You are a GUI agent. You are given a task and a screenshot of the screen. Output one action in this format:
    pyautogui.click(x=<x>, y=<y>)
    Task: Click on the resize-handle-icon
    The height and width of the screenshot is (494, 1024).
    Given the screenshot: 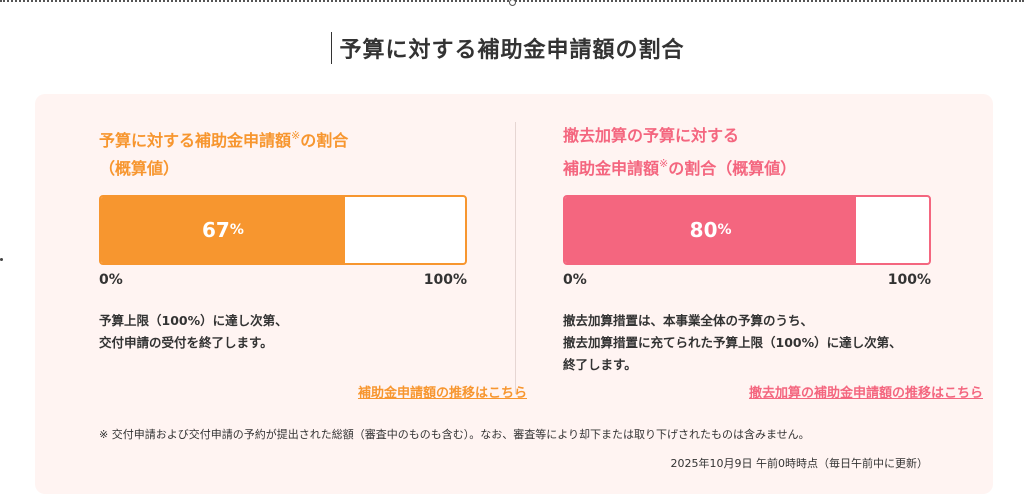 What is the action you would take?
    pyautogui.click(x=512, y=3)
    